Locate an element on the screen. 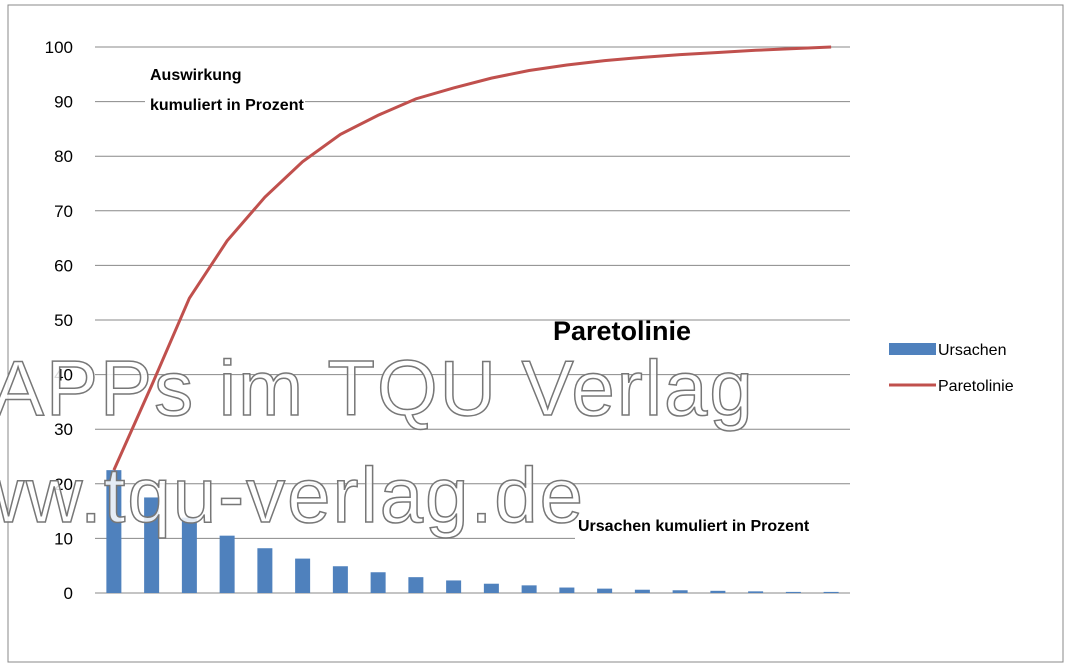  legend-label: Ursachen is located at coordinates (972, 350).